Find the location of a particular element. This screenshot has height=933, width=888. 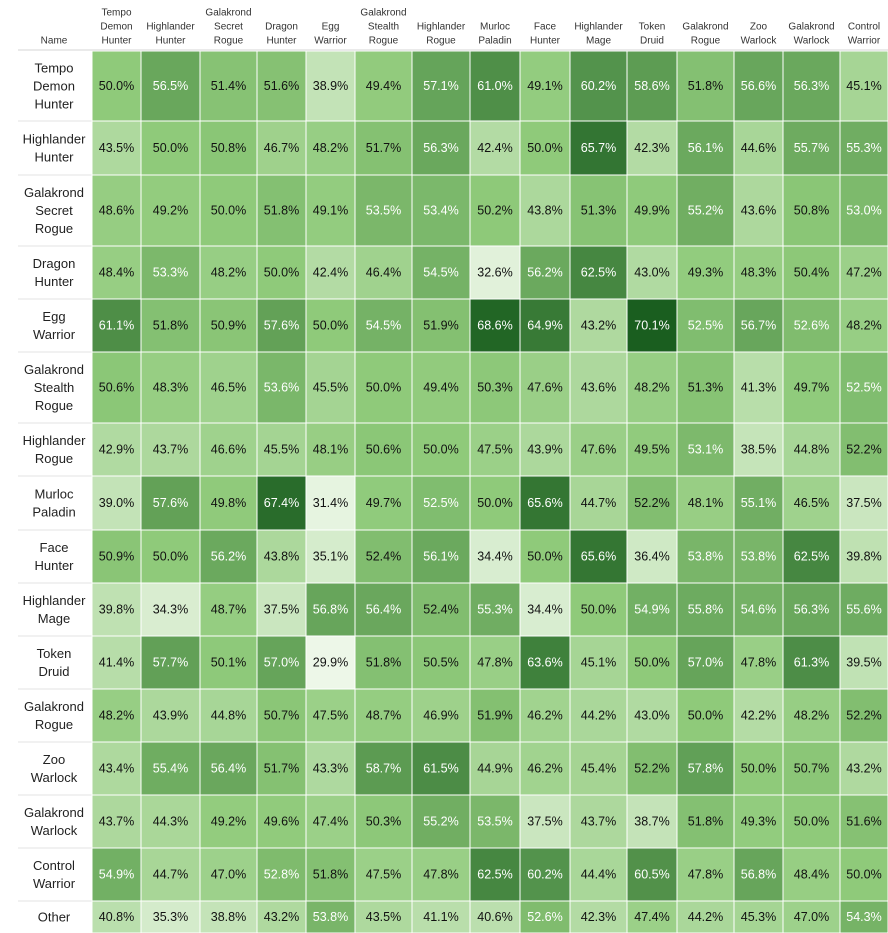

column-header-label: Murloc is located at coordinates (495, 27).